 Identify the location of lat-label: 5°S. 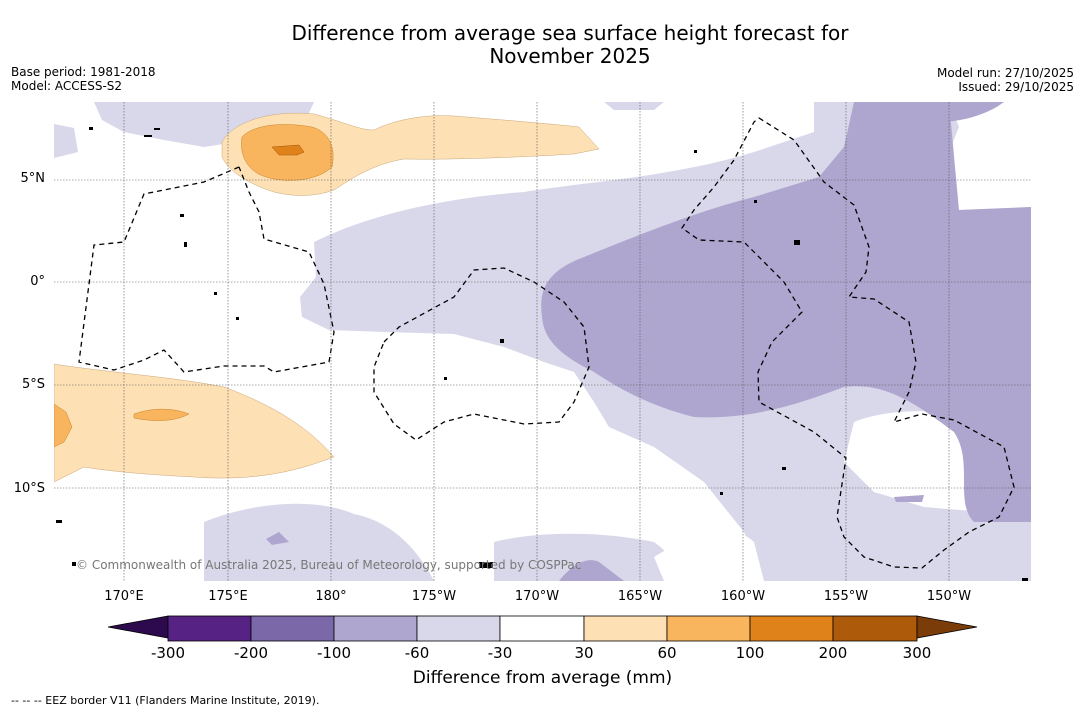
(33, 384).